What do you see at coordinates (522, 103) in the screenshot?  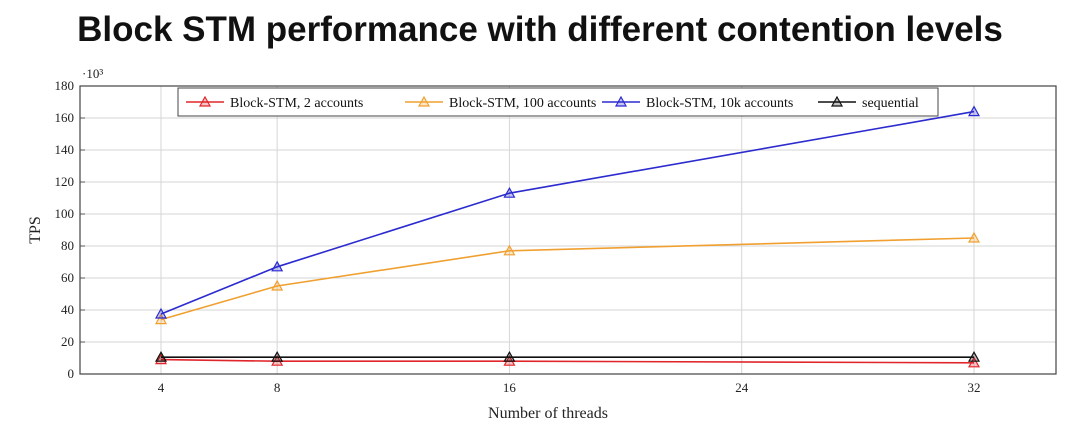 I see `legend-label: Block-STM, 100 accounts` at bounding box center [522, 103].